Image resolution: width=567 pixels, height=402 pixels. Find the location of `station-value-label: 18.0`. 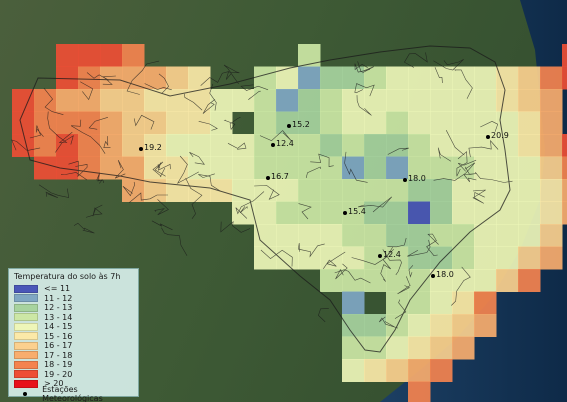

station-value-label: 18.0 is located at coordinates (445, 274).